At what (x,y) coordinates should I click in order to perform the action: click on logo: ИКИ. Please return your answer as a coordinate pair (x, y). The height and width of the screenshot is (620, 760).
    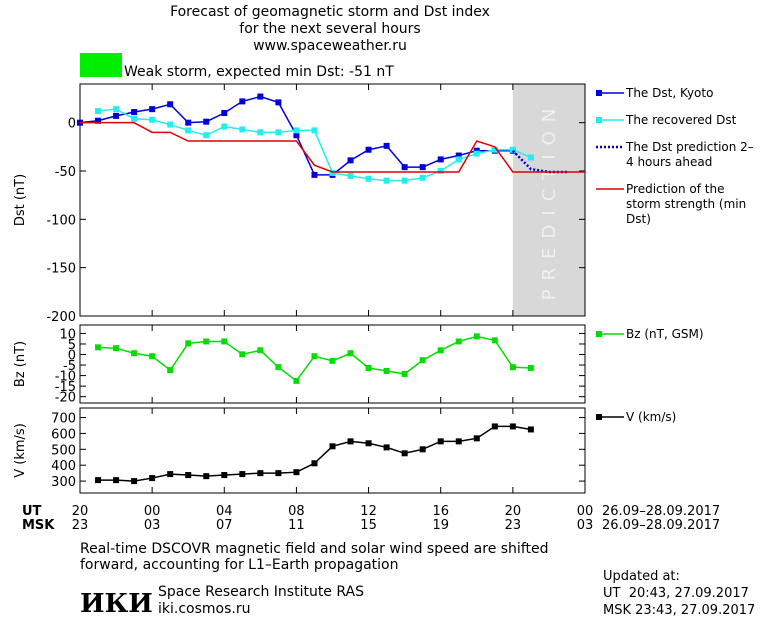
    Looking at the image, I should click on (116, 604).